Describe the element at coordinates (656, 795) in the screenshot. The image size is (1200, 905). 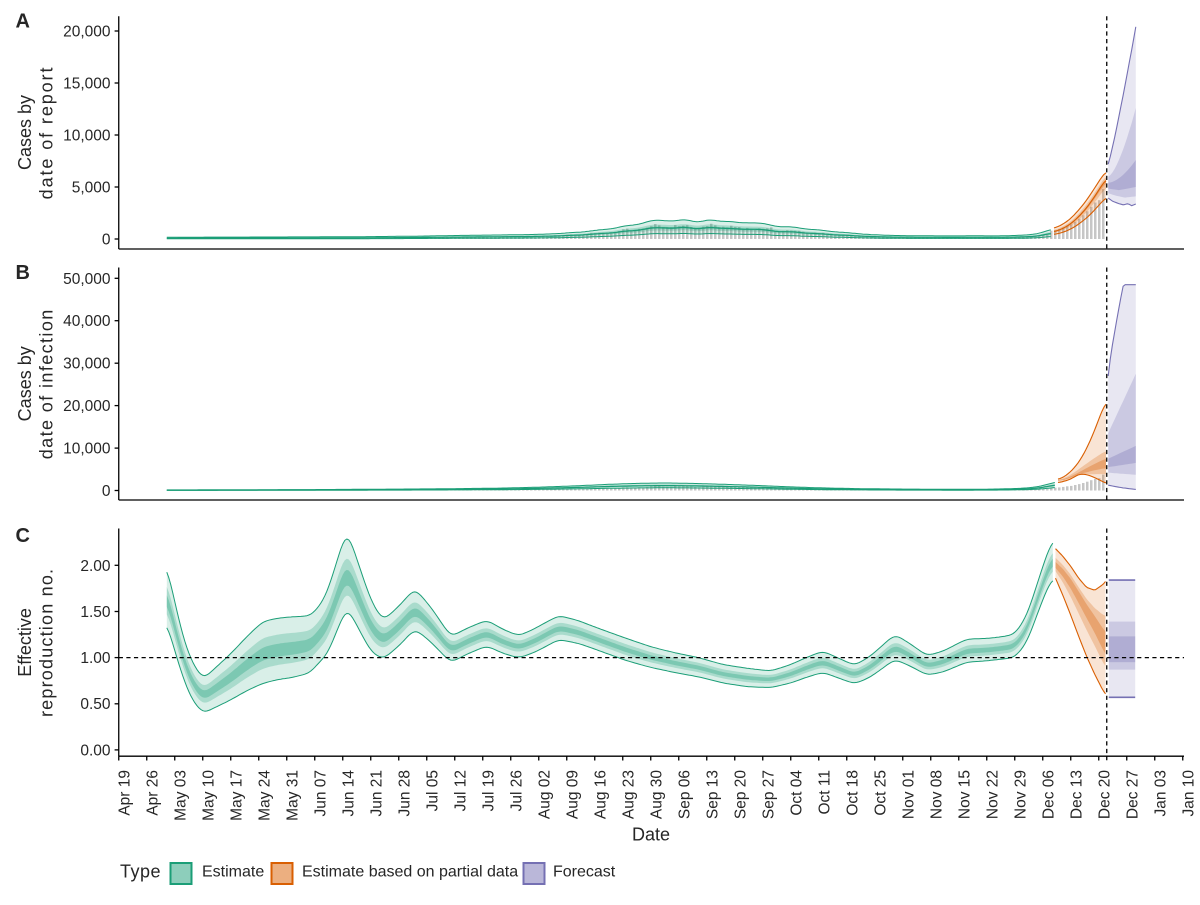
I see `svg-text: Aug 30` at that location.